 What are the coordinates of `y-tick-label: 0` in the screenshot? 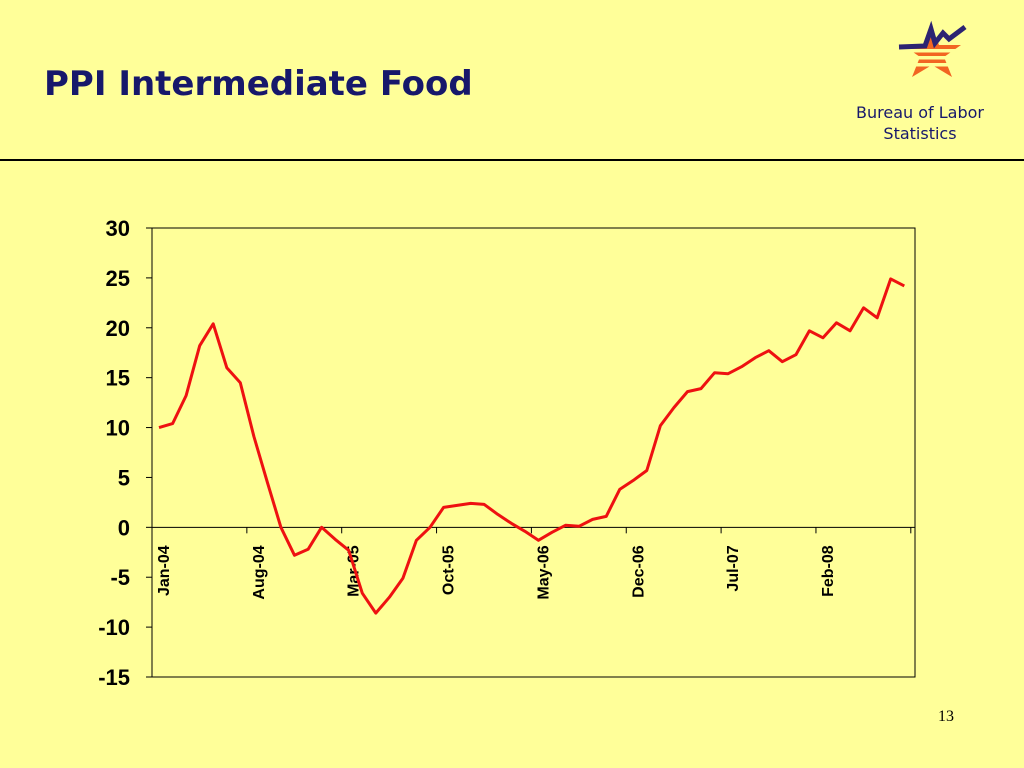 It's located at (124, 527).